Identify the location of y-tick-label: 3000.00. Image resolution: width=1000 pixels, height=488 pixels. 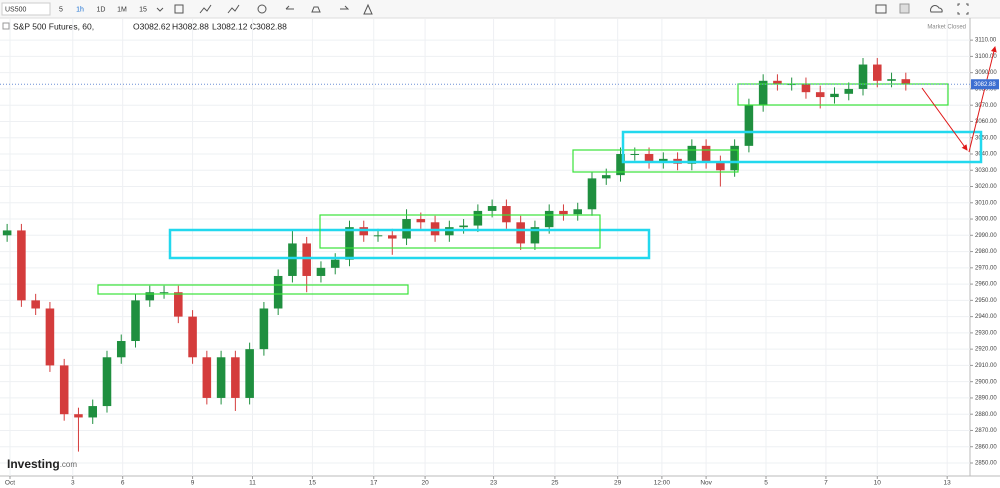
(986, 220).